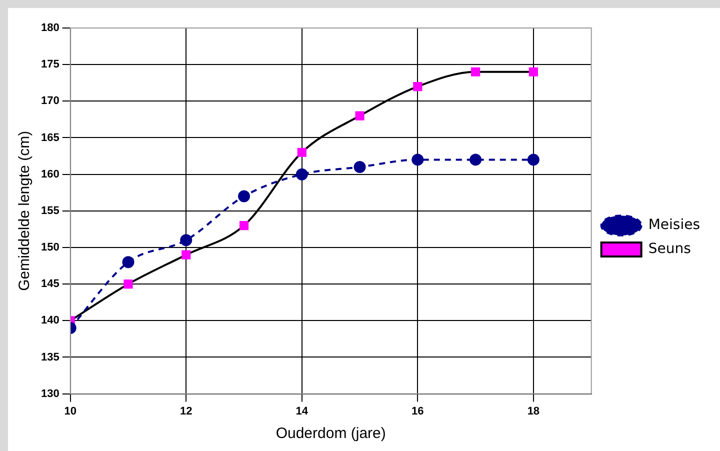 This screenshot has width=720, height=451. Describe the element at coordinates (331, 433) in the screenshot. I see `x-axis-title: Ouderdom (jare)` at that location.